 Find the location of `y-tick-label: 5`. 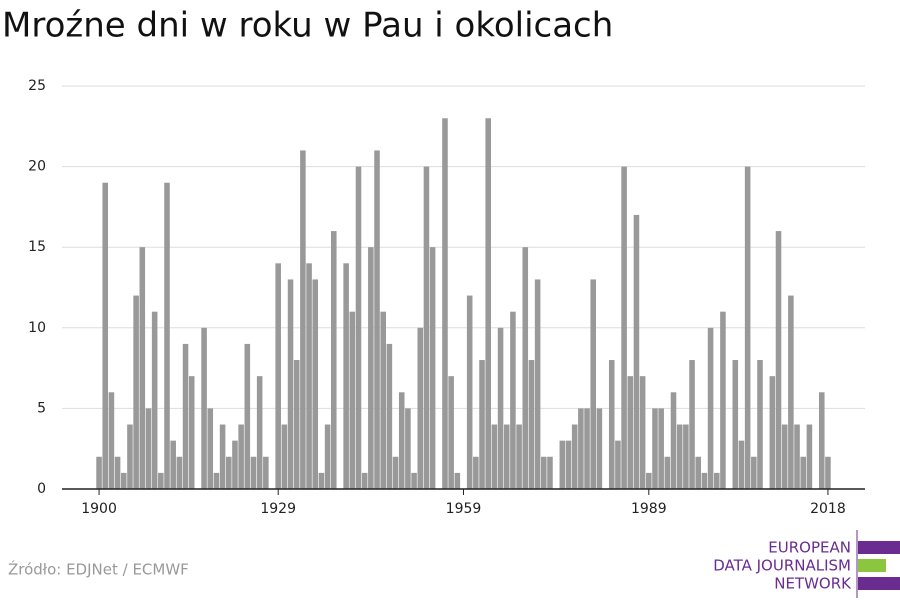

y-tick-label: 5 is located at coordinates (41, 408).